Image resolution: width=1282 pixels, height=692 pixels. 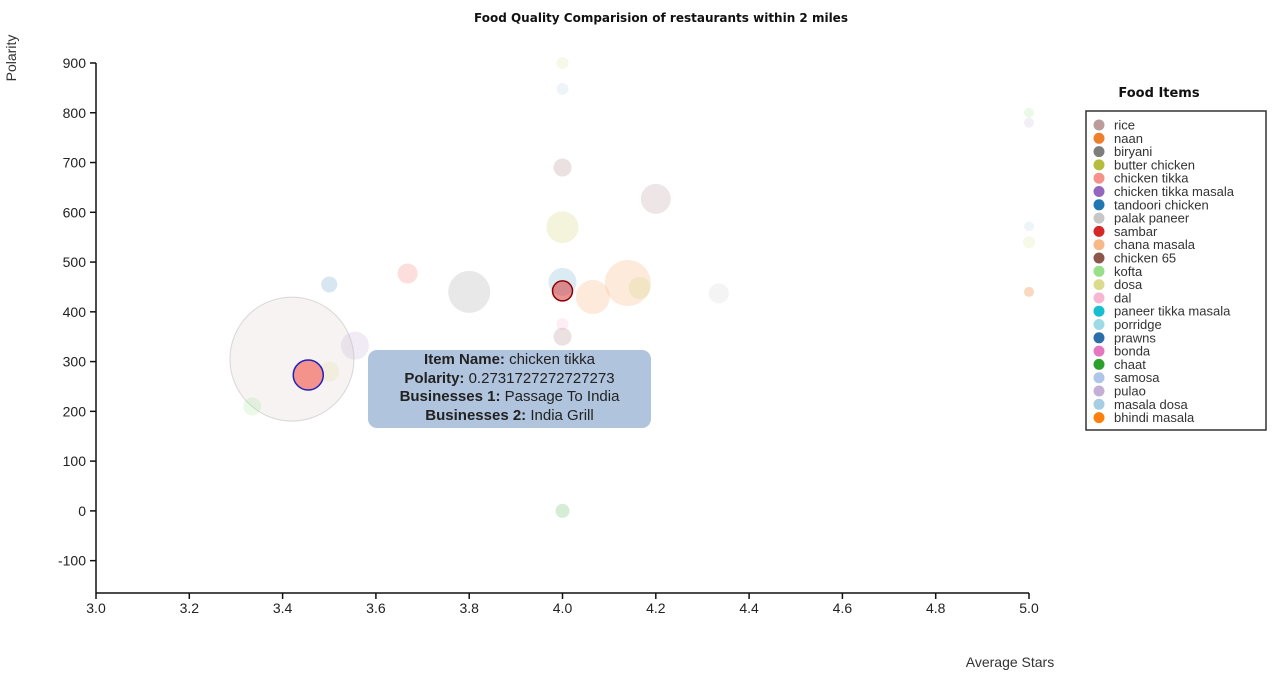 I want to click on legend-label: dosa, so click(x=1128, y=284).